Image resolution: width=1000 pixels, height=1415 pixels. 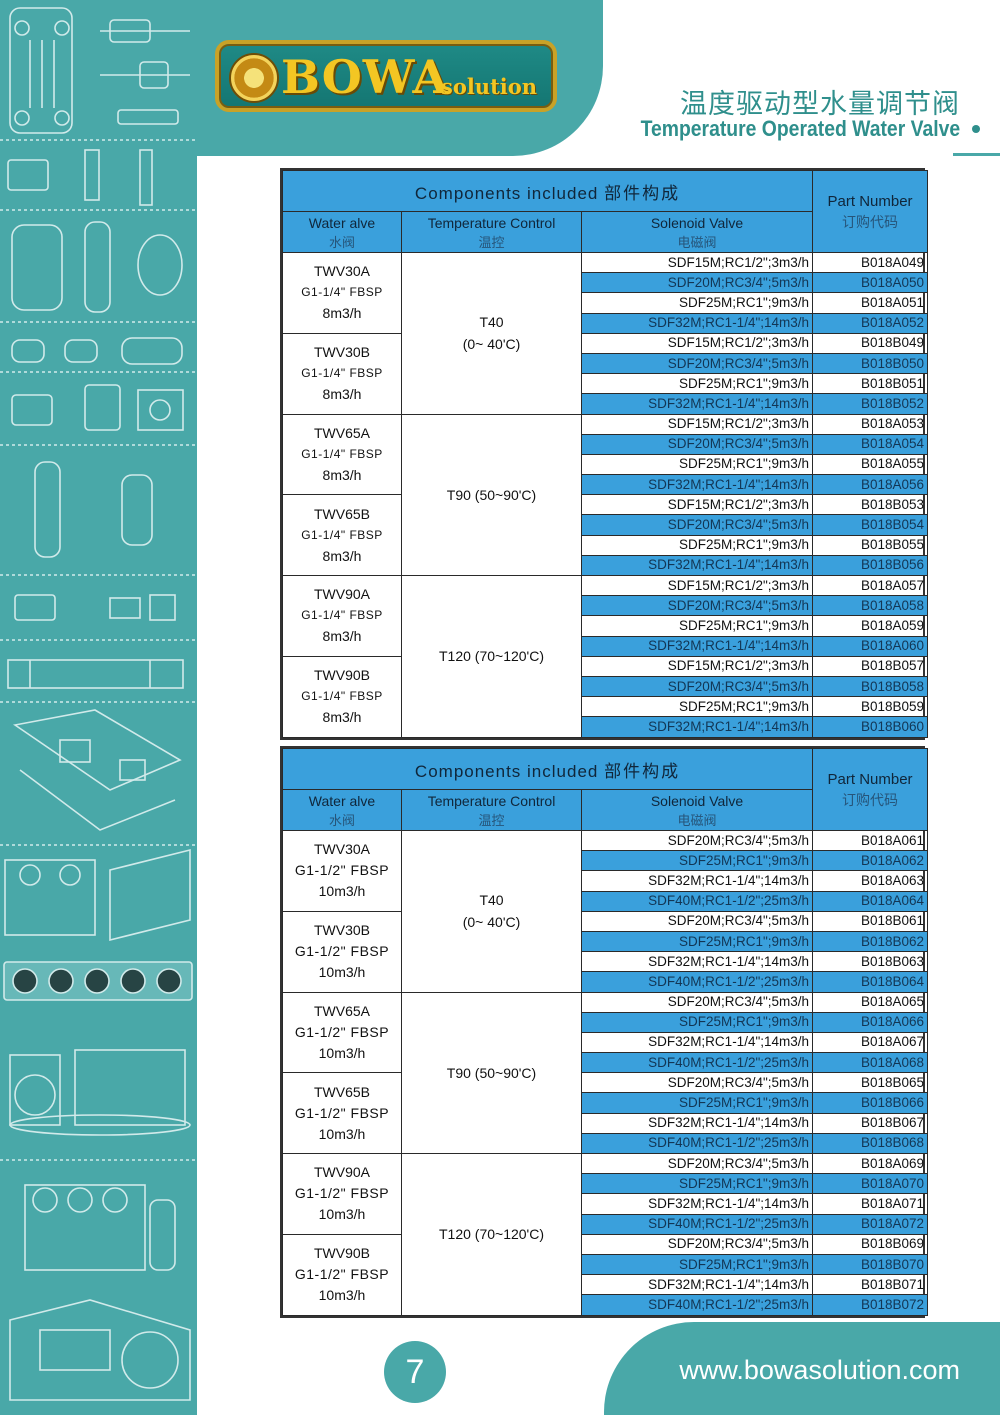 I want to click on part-number-cell: B018A066, so click(x=870, y=1022).